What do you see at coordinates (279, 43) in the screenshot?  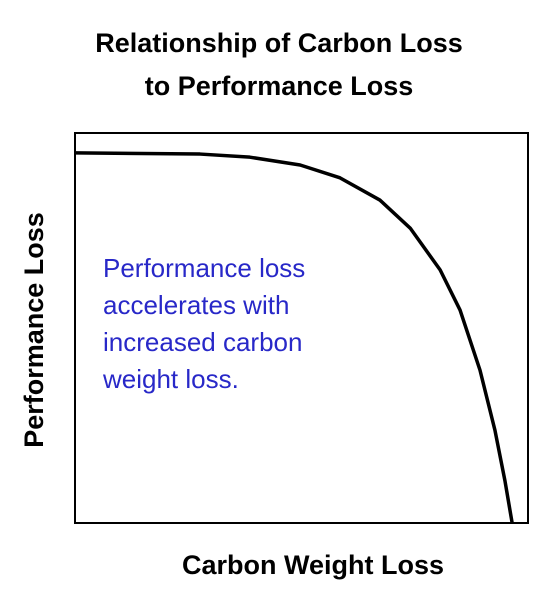 I see `chart-title: Relationship of Carbon Loss` at bounding box center [279, 43].